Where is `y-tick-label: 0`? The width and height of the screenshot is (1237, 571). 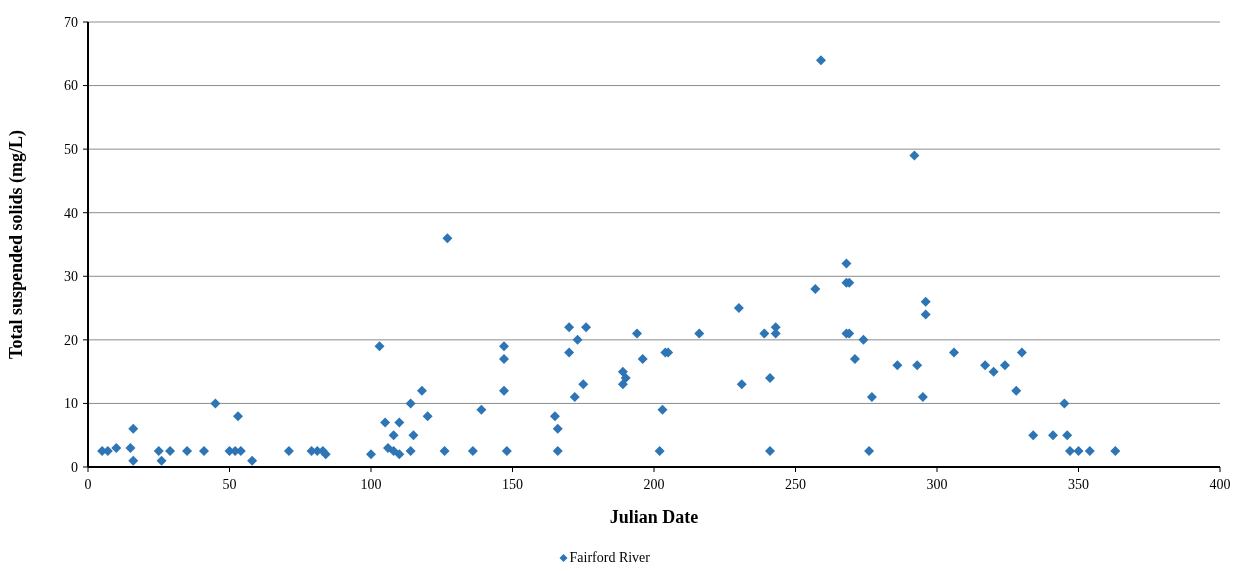 y-tick-label: 0 is located at coordinates (74, 467).